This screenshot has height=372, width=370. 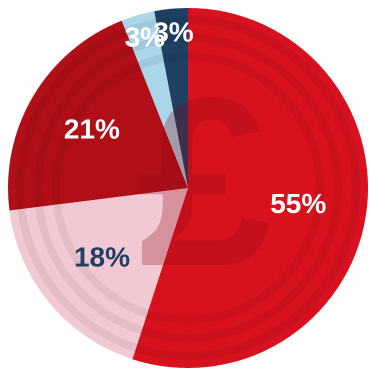 What do you see at coordinates (92, 129) in the screenshot?
I see `pie-label-2: 21%` at bounding box center [92, 129].